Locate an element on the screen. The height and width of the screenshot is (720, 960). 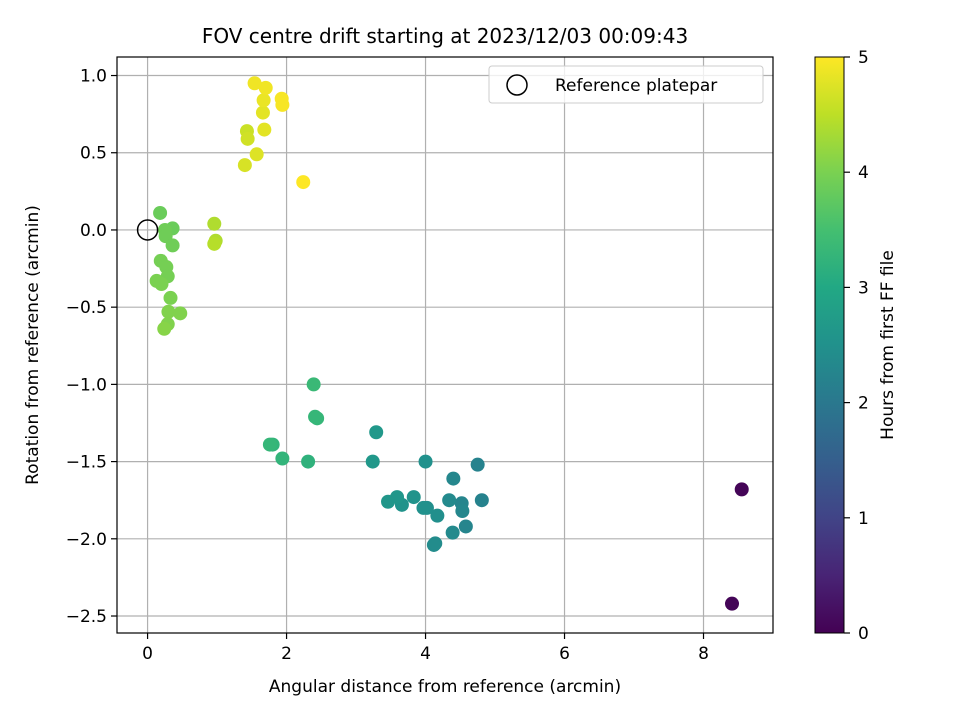
y-tick-label: −1.5 is located at coordinates (86, 463).